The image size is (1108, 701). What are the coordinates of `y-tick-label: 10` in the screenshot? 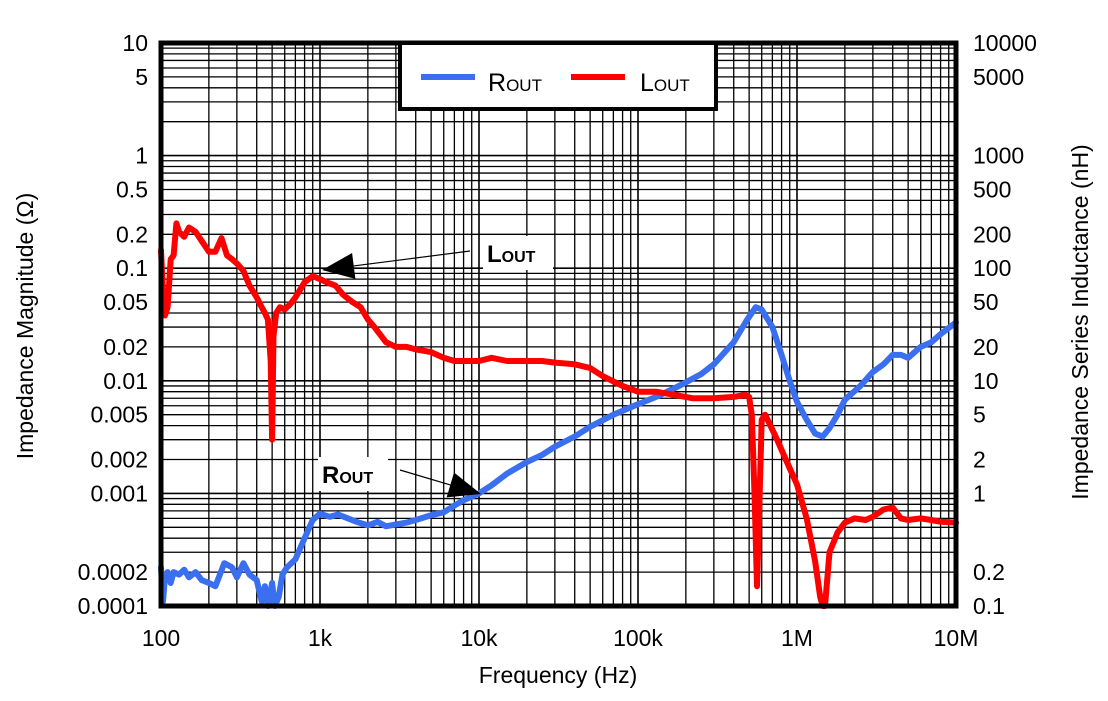 It's located at (135, 43).